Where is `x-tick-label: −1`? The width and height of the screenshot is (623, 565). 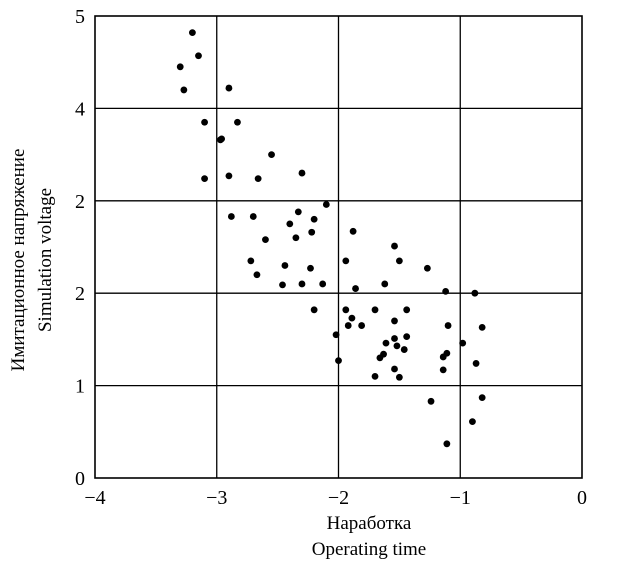 x-tick-label: −1 is located at coordinates (460, 498).